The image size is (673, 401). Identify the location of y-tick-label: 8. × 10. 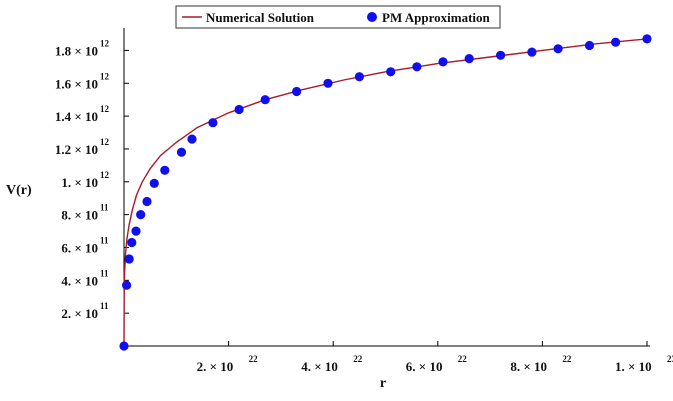
(79, 215).